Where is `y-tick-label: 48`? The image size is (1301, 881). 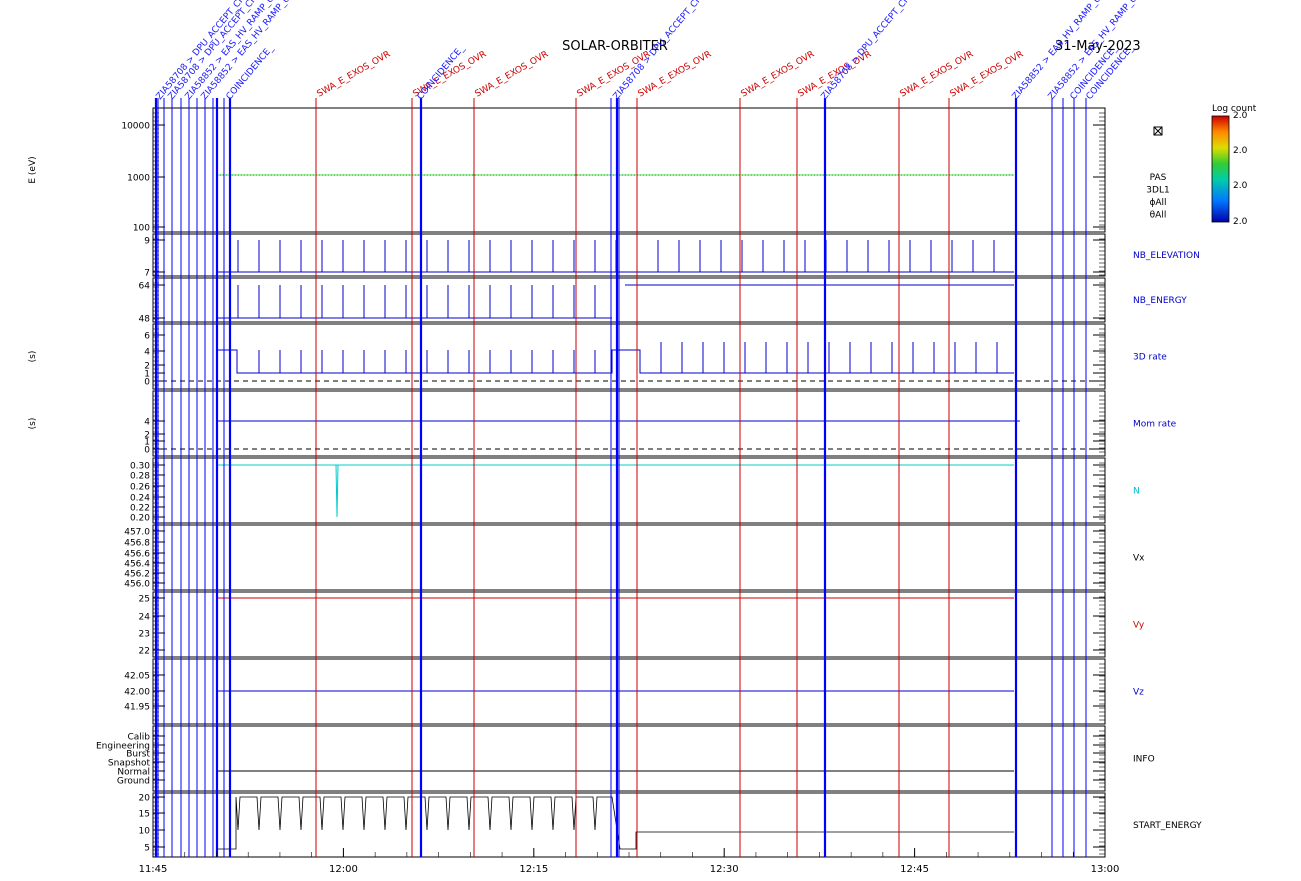
y-tick-label: 48 is located at coordinates (145, 320).